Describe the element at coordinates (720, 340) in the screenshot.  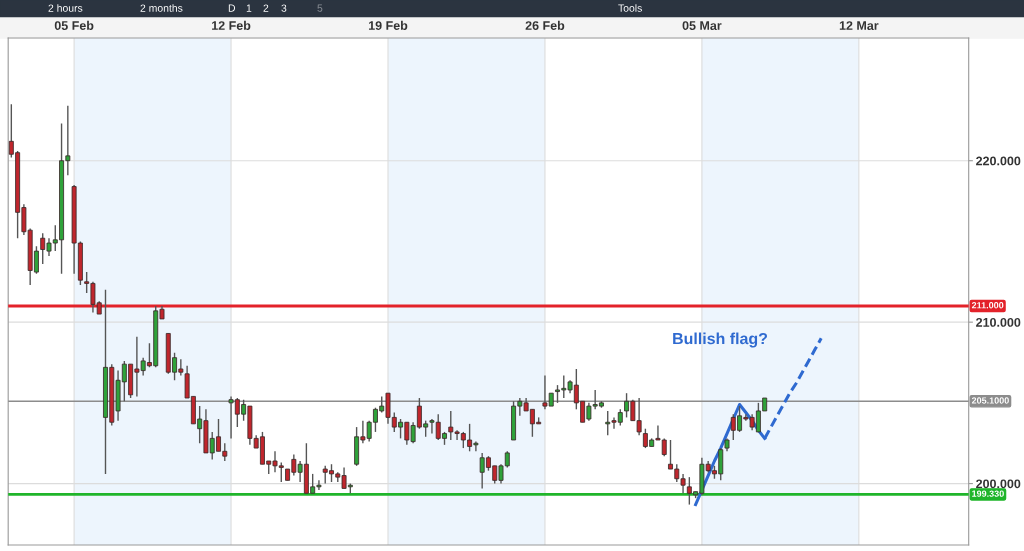
I see `annotation: Bullish flag?` at that location.